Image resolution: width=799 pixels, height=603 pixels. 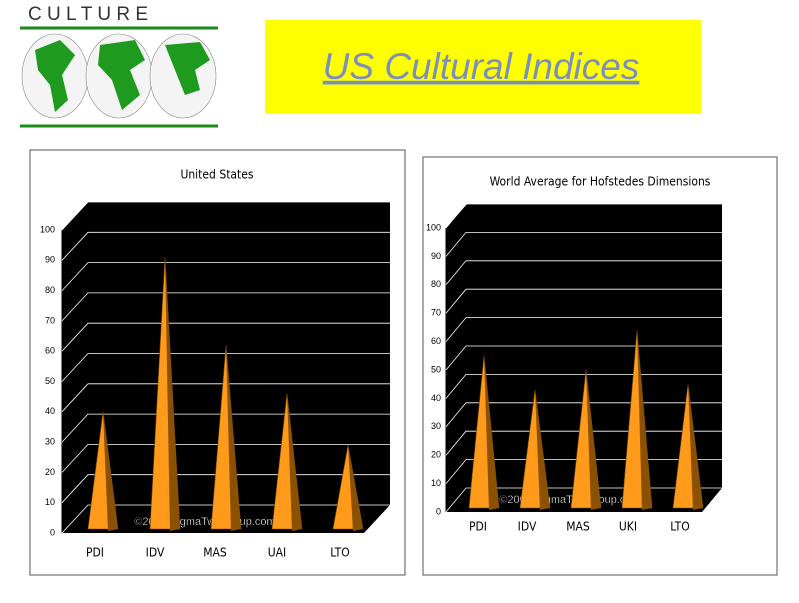 What do you see at coordinates (119, 76) in the screenshot?
I see `logo-globes` at bounding box center [119, 76].